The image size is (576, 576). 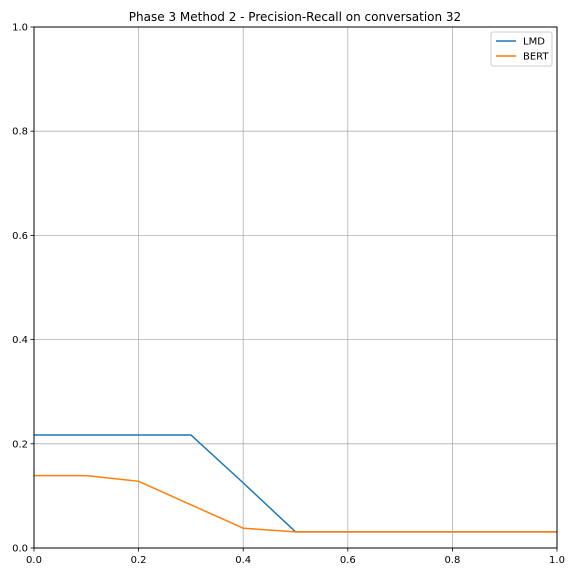 What do you see at coordinates (20, 444) in the screenshot?
I see `y-tick-label: 0.2` at bounding box center [20, 444].